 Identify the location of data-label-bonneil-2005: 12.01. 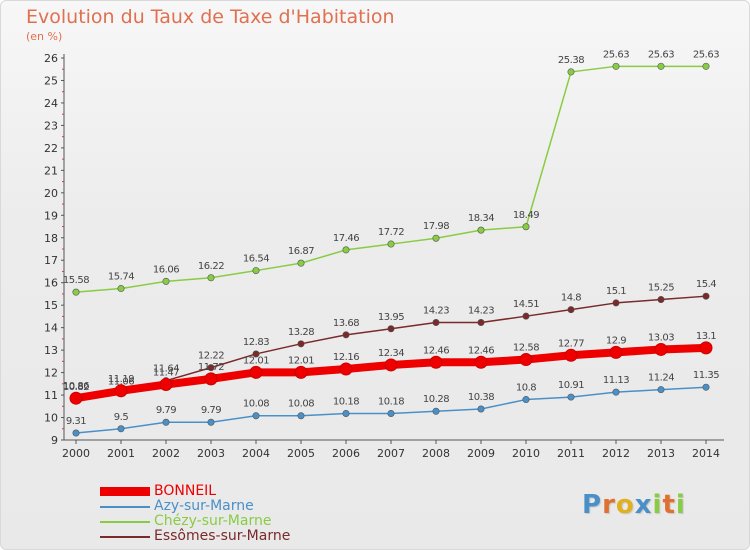
(301, 360).